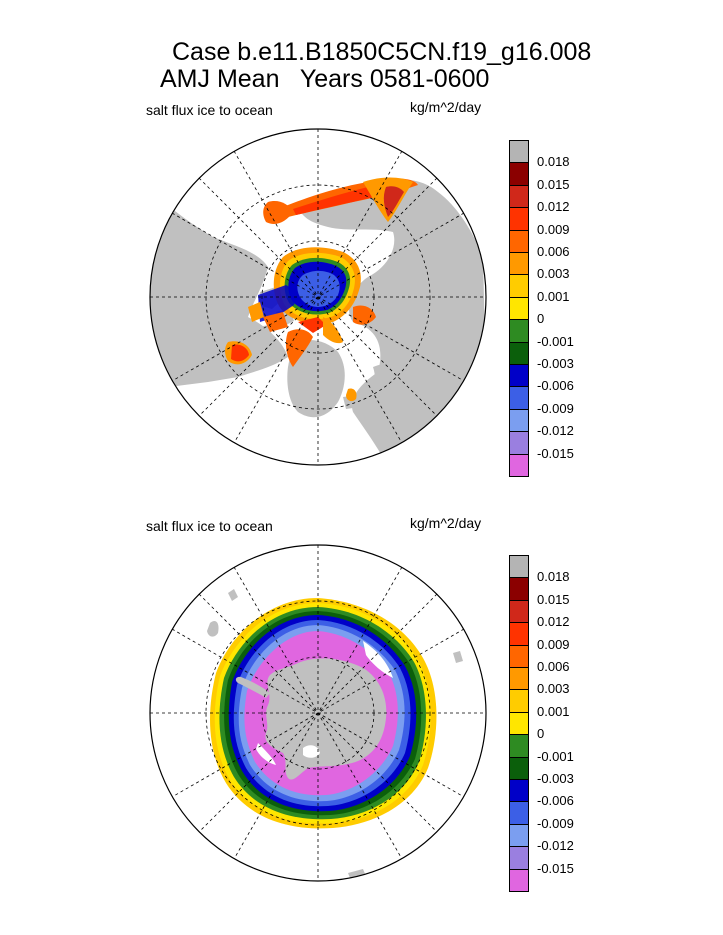 The image size is (723, 935). I want to click on south-colorbar-label: -0.003, so click(555, 778).